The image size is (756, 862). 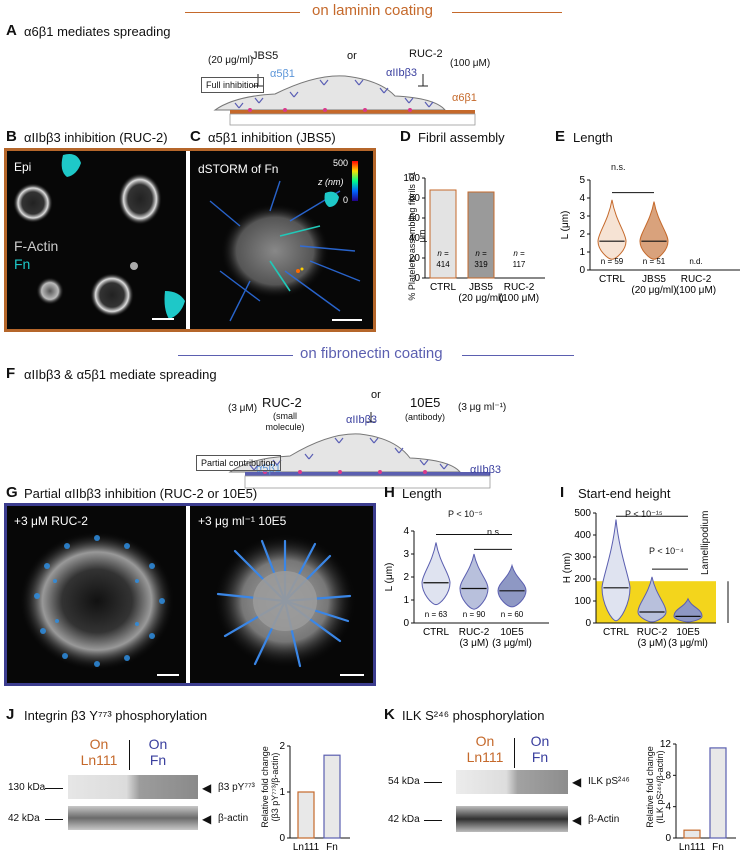 I want to click on h-ytick-label-3: 3, so click(x=406, y=554).